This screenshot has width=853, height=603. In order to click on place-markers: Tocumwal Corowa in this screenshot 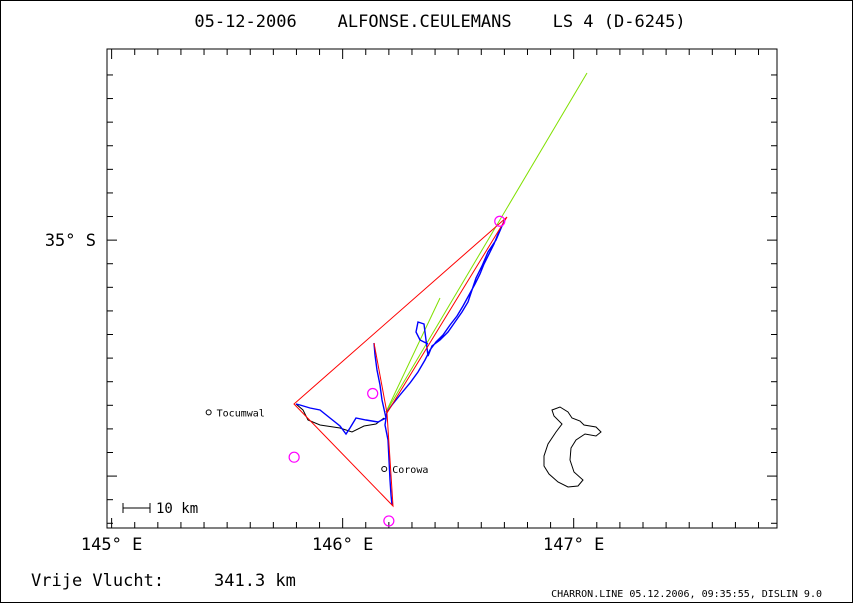, I will do `click(316, 442)`.